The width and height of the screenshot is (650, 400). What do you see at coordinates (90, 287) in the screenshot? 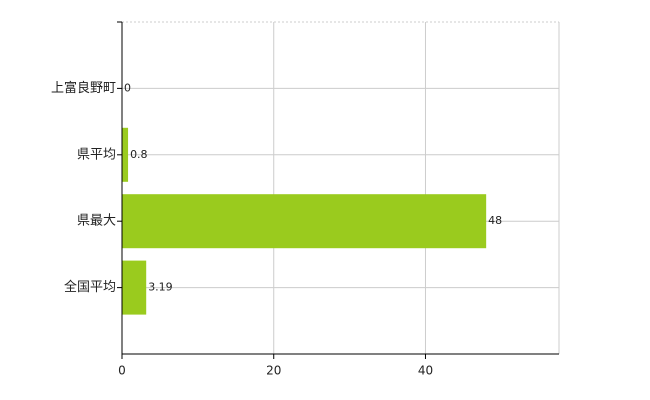
I see `category-label: 全国平均` at bounding box center [90, 287].